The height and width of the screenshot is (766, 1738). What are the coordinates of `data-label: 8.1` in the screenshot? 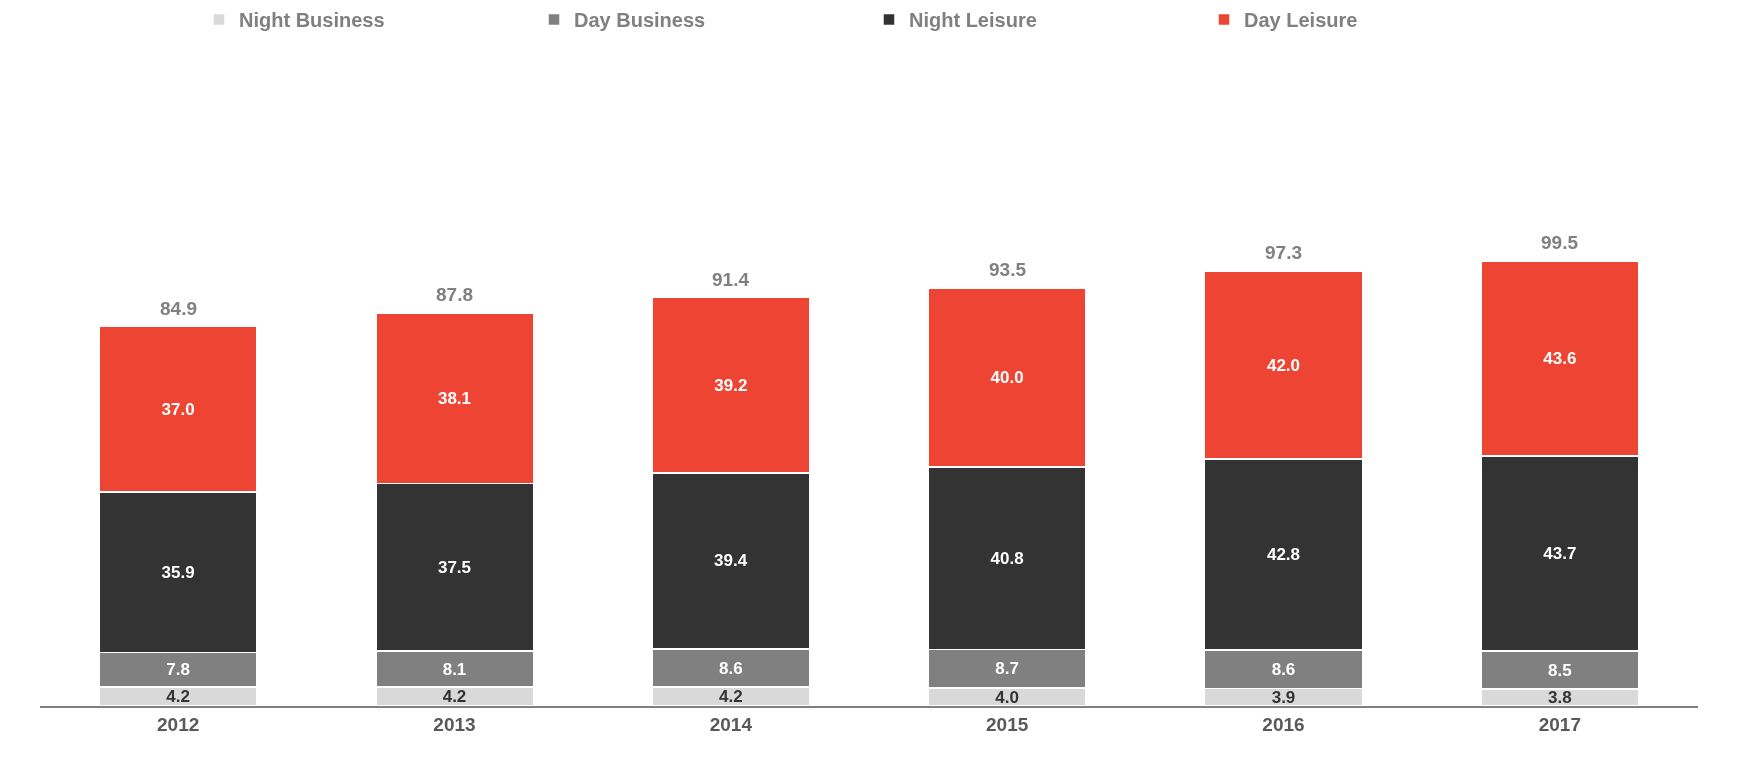 It's located at (454, 669).